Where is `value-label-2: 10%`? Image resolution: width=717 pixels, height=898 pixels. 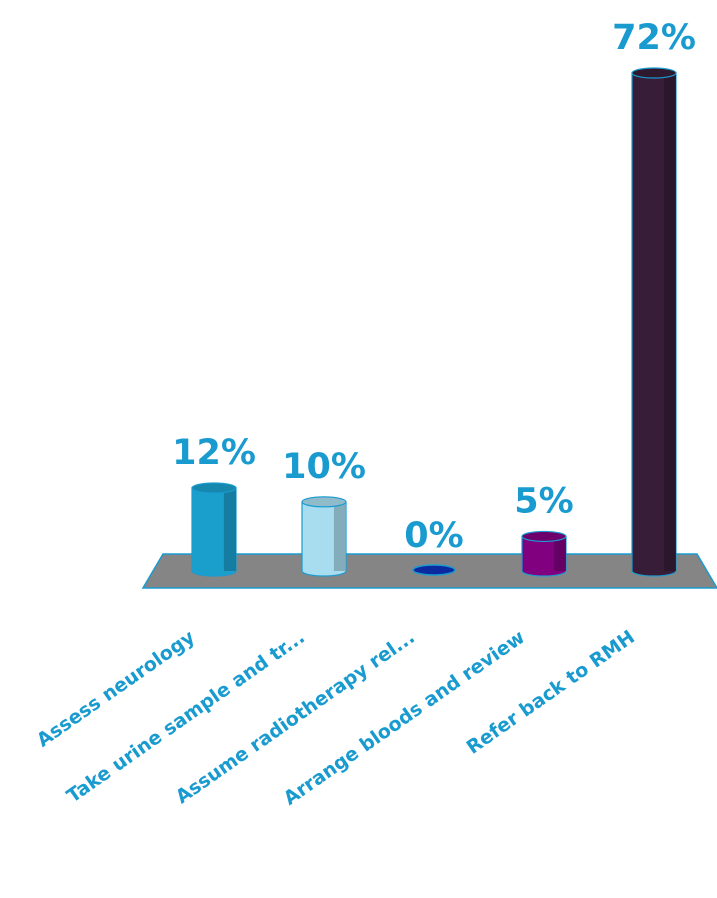
value-label-2: 10% is located at coordinates (324, 467).